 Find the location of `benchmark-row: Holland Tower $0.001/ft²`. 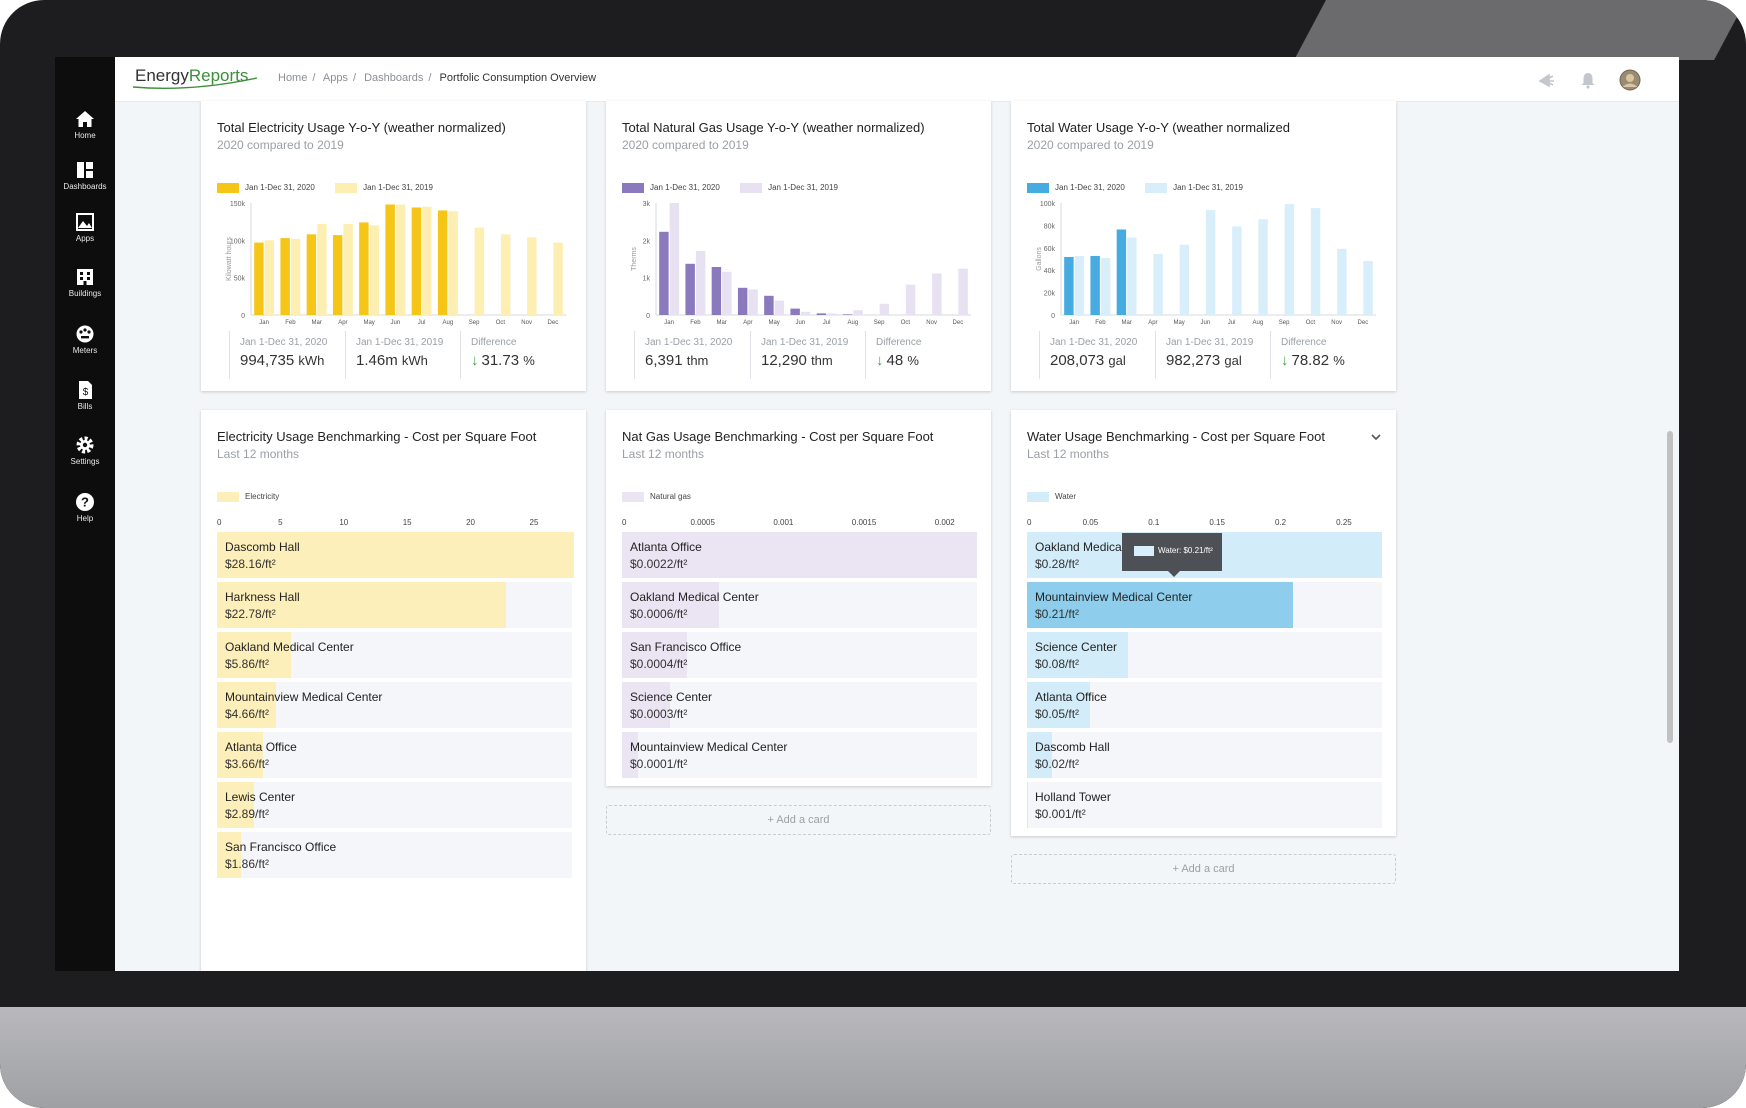

benchmark-row: Holland Tower $0.001/ft² is located at coordinates (1204, 805).